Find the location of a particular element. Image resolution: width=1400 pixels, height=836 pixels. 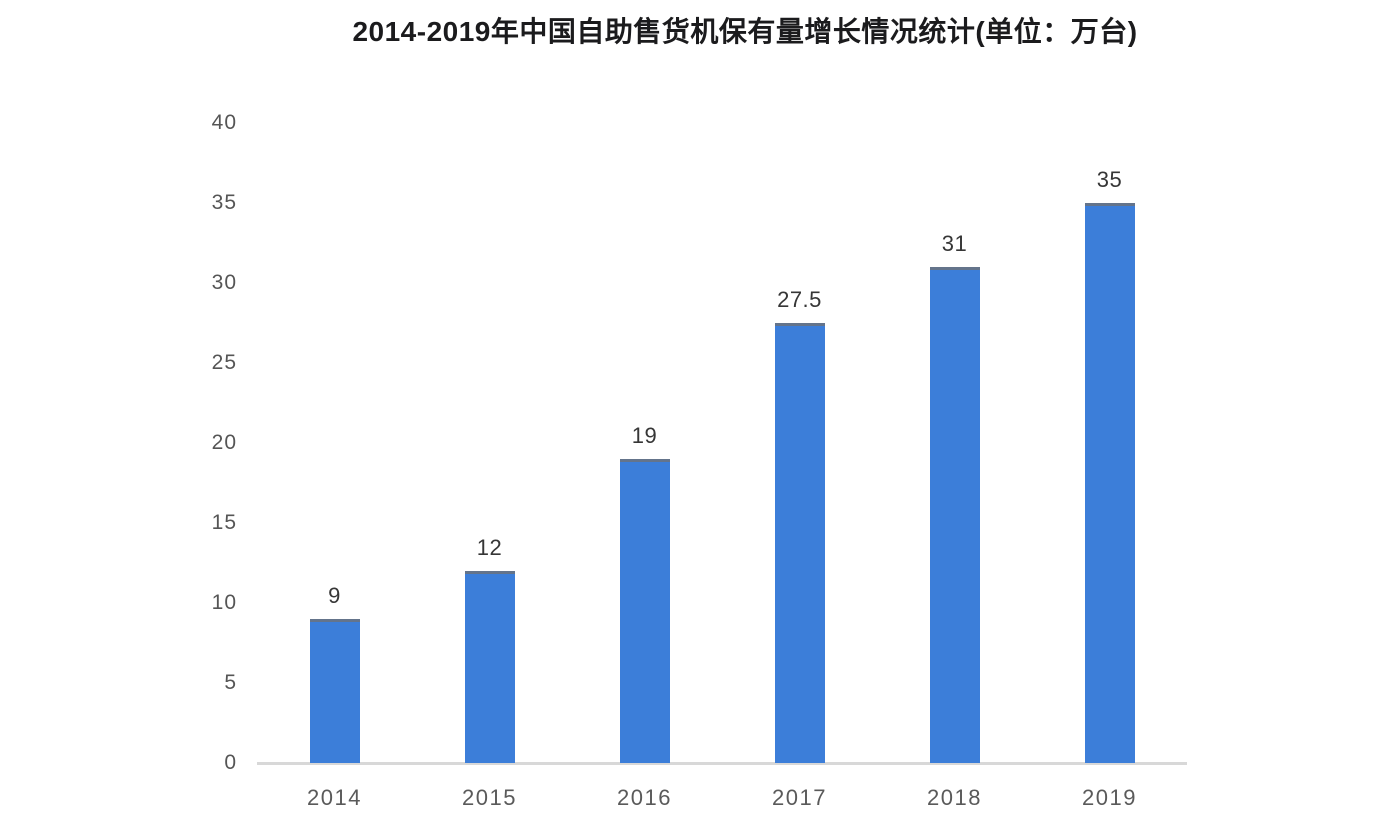

y-tick-label: 40 is located at coordinates (224, 122).